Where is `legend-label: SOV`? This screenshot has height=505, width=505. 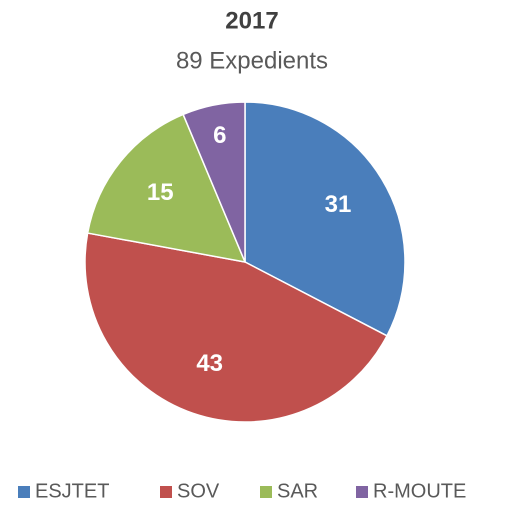
legend-label: SOV is located at coordinates (198, 491).